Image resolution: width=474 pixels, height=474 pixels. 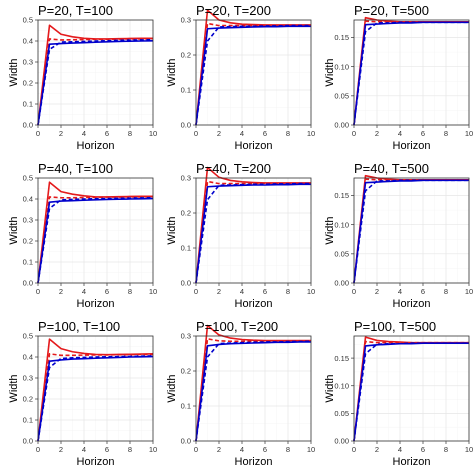 What do you see at coordinates (233, 10) in the screenshot?
I see `panel-title: P=20, T=200` at bounding box center [233, 10].